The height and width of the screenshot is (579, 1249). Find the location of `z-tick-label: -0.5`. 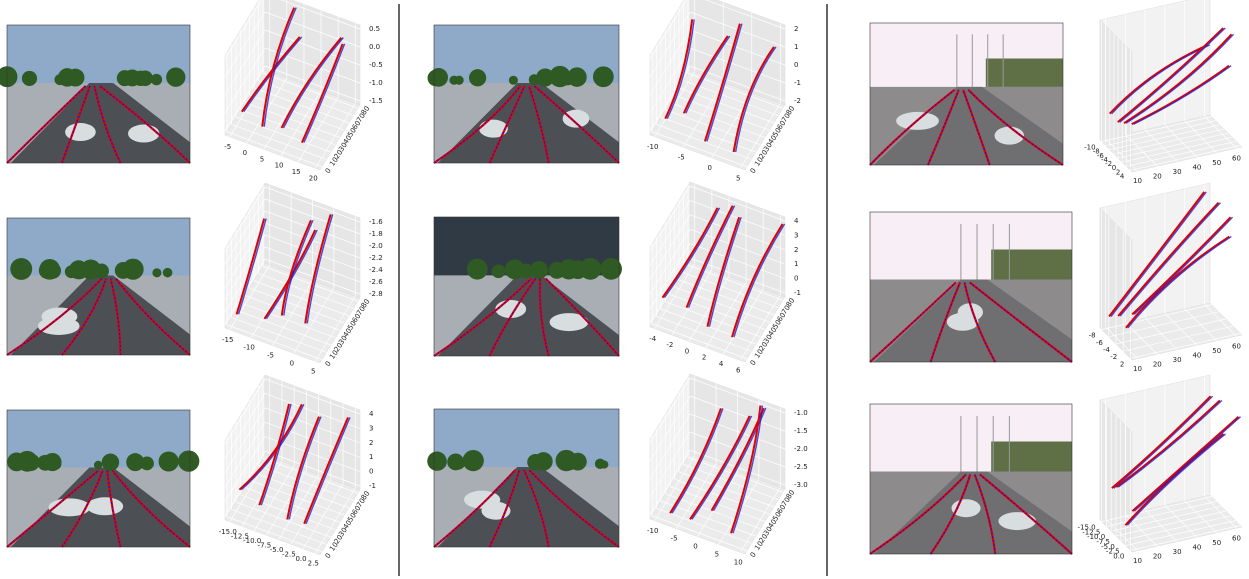

z-tick-label: -0.5 is located at coordinates (376, 65).